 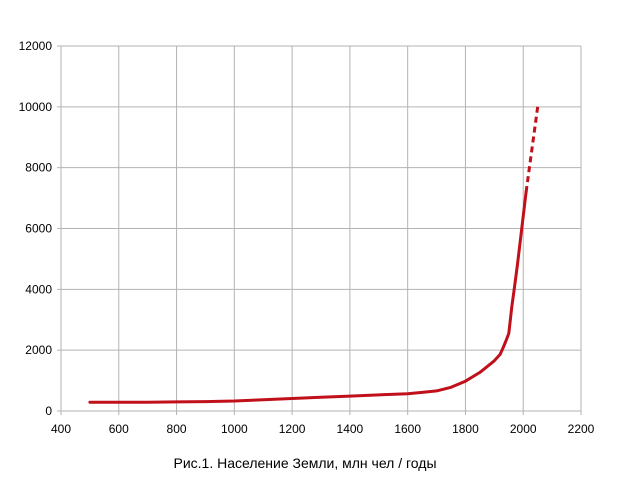 What do you see at coordinates (304, 463) in the screenshot?
I see `chart-title: Рис.1. Население Земли, млн чел / годы` at bounding box center [304, 463].